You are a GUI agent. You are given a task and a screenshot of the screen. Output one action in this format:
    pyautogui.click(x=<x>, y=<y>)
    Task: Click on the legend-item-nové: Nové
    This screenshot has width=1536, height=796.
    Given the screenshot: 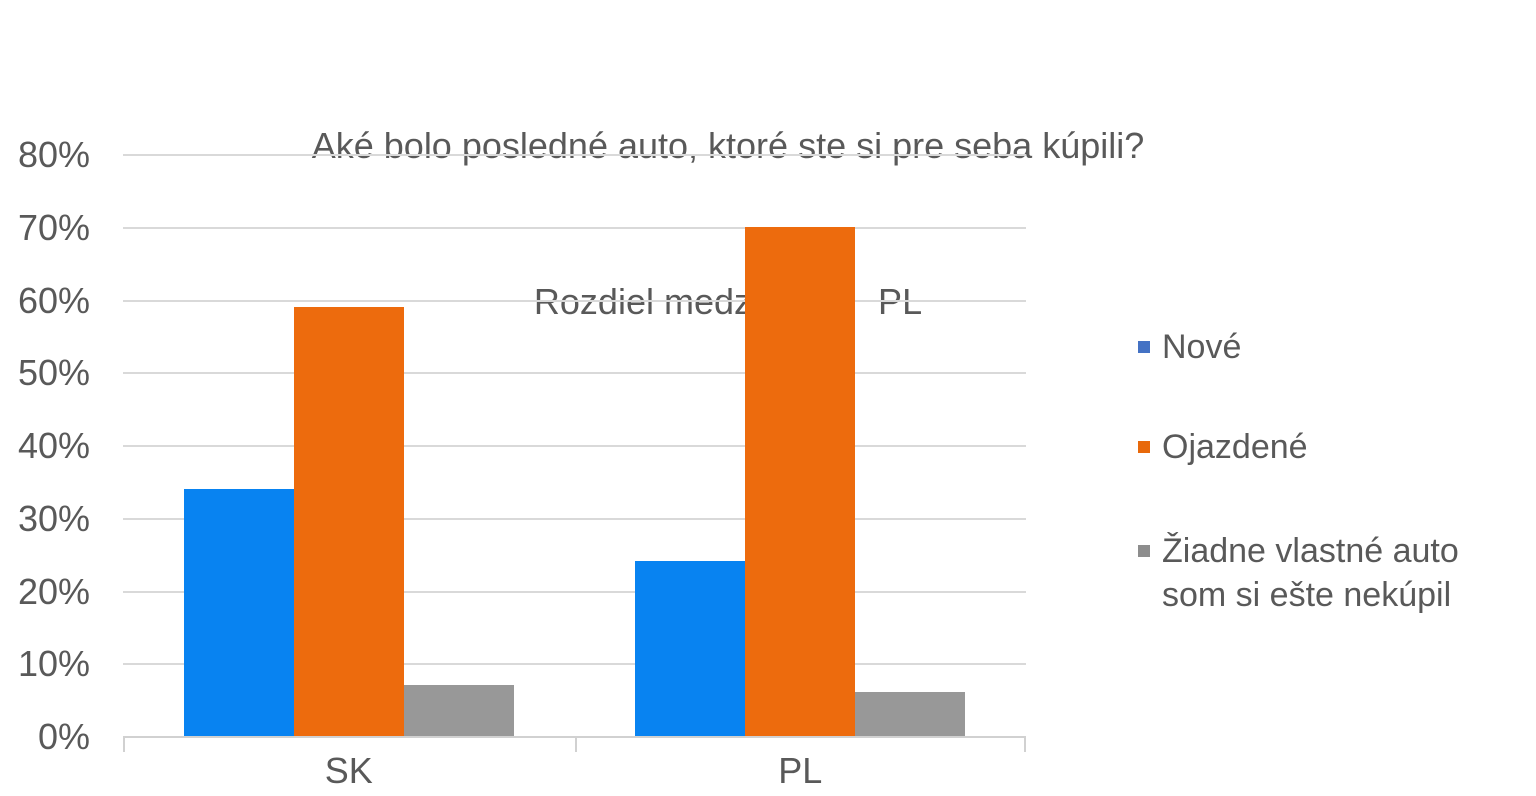 What is the action you would take?
    pyautogui.click(x=1189, y=347)
    